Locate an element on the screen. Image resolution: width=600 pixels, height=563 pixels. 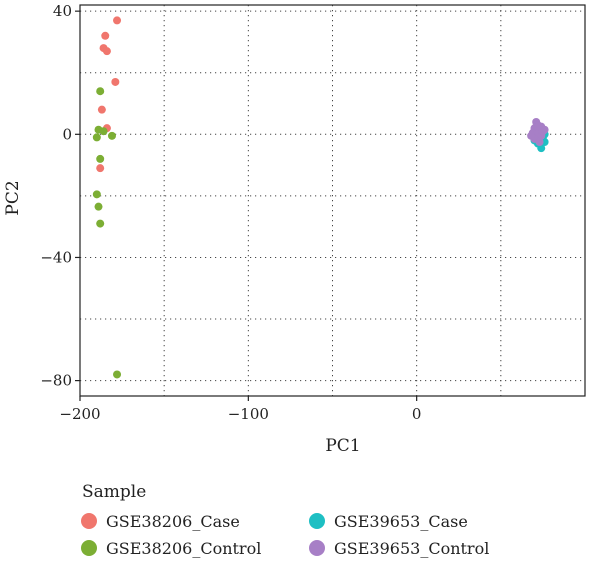
x-tick-label: −200 is located at coordinates (79, 414).